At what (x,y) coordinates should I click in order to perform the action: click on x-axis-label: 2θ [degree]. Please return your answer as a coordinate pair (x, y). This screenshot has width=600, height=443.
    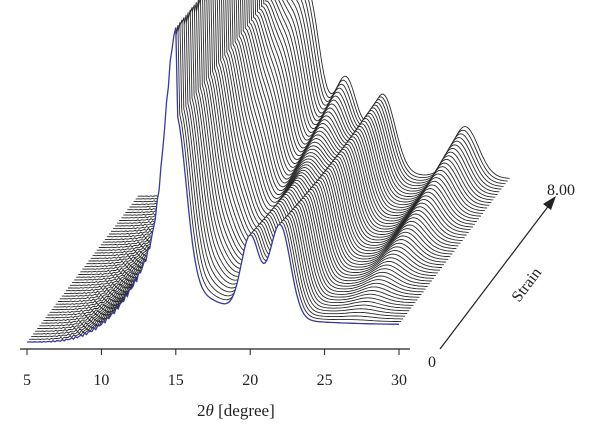
    Looking at the image, I should click on (236, 410).